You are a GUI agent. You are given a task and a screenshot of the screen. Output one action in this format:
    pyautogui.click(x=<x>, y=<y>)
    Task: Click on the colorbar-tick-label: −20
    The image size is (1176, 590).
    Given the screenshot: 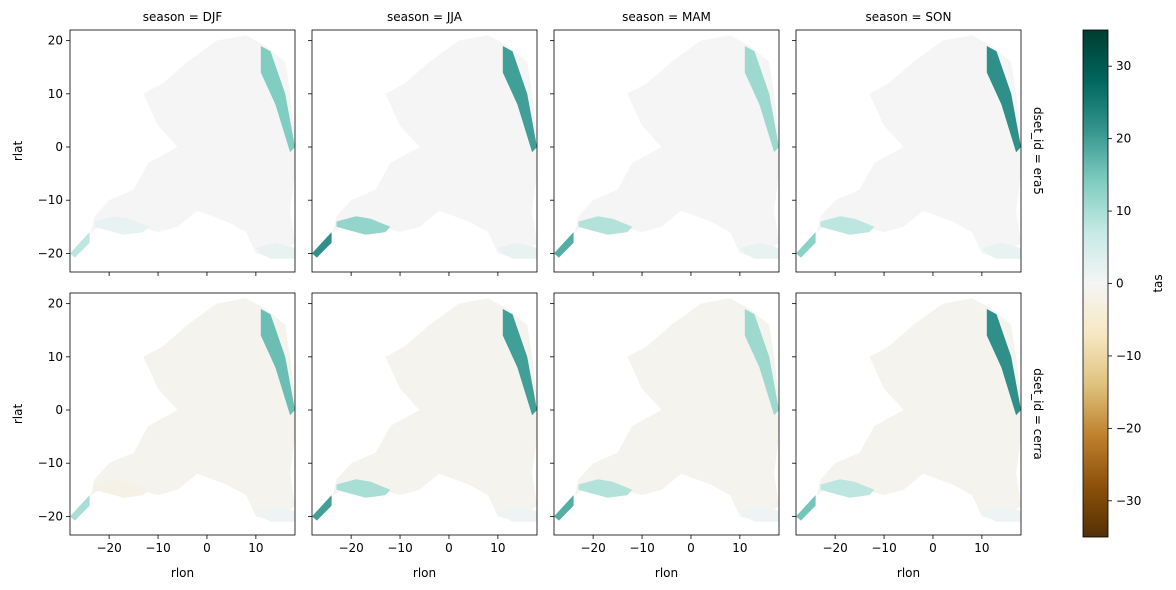 What is the action you would take?
    pyautogui.click(x=1128, y=428)
    